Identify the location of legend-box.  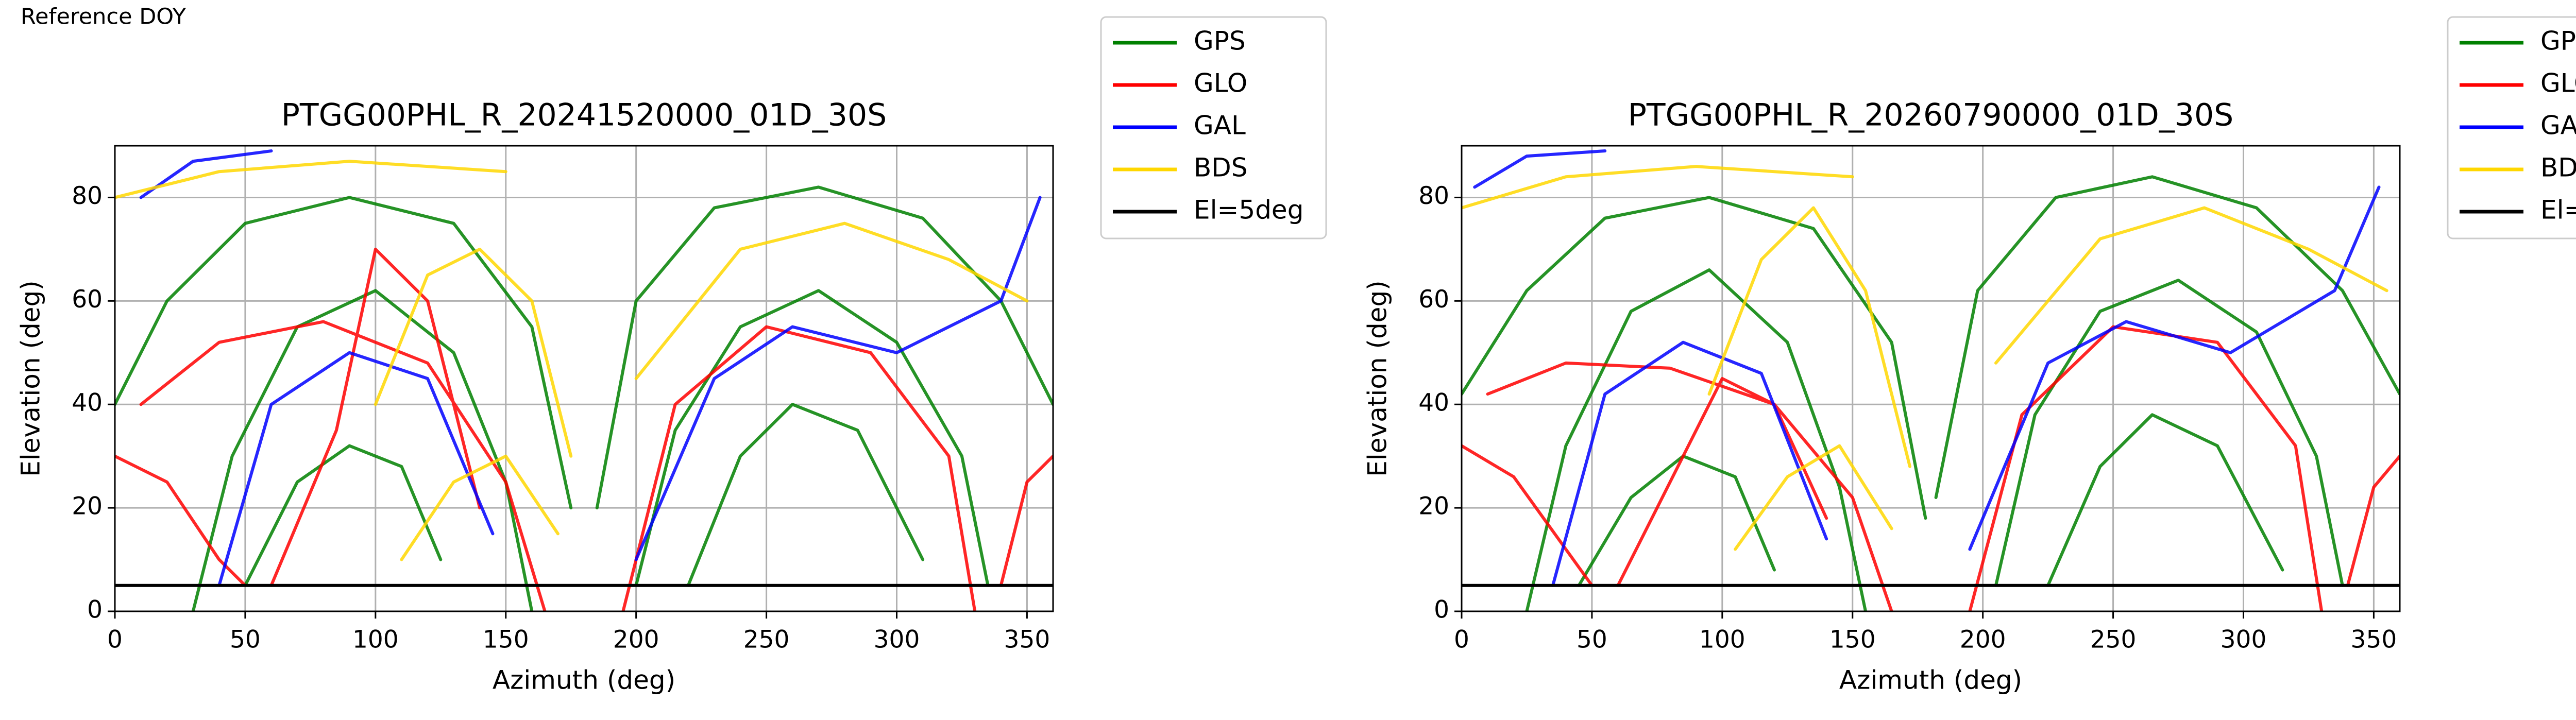
(1214, 127).